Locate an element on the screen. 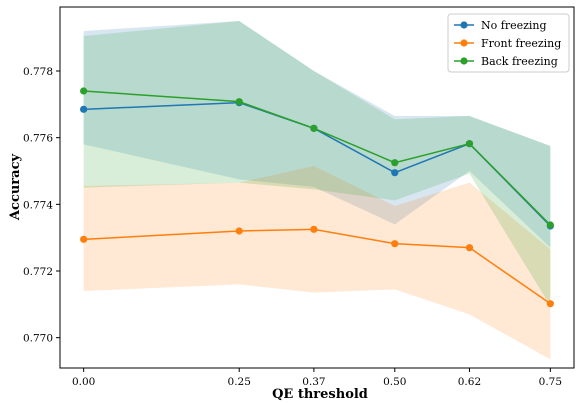 This screenshot has height=403, width=578. legend-box is located at coordinates (508, 43).